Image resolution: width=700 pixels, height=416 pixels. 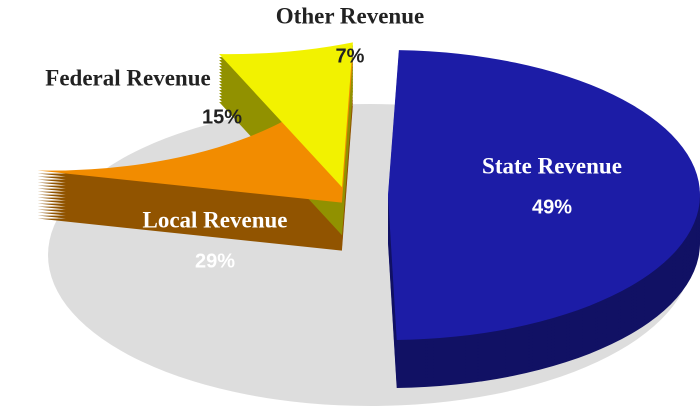 What do you see at coordinates (552, 207) in the screenshot?
I see `value-label: 49%` at bounding box center [552, 207].